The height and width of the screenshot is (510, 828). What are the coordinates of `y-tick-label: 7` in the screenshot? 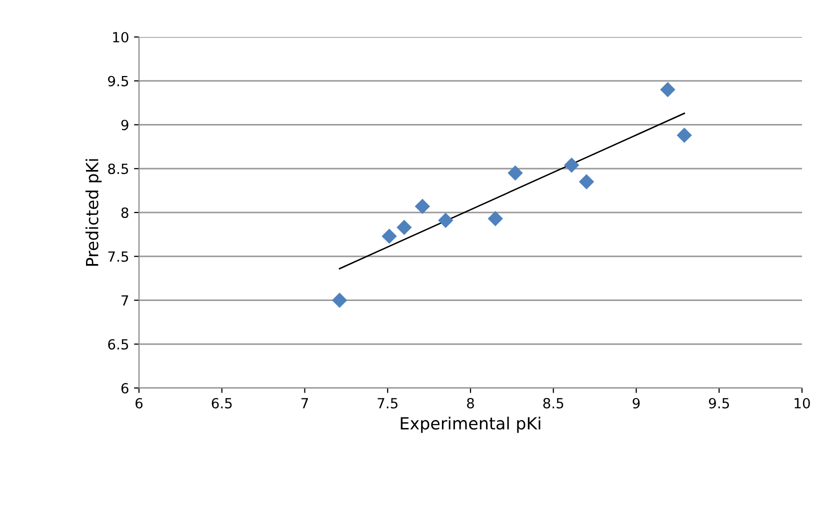 It's located at (125, 300).